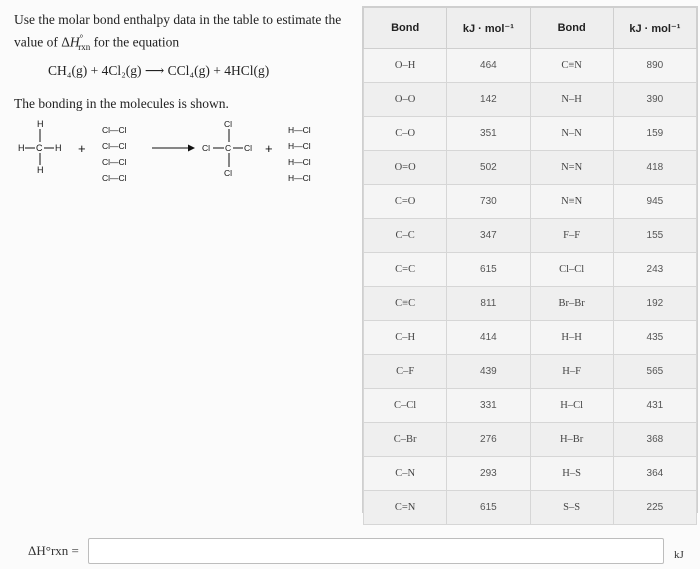  I want to click on bond-cell: O–O, so click(405, 99).